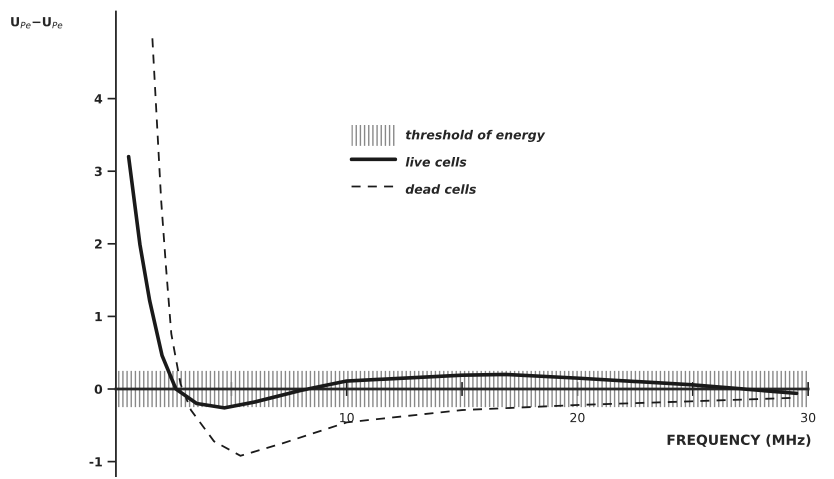 Image resolution: width=834 pixels, height=479 pixels. What do you see at coordinates (98, 99) in the screenshot?
I see `y-tick-label: 4` at bounding box center [98, 99].